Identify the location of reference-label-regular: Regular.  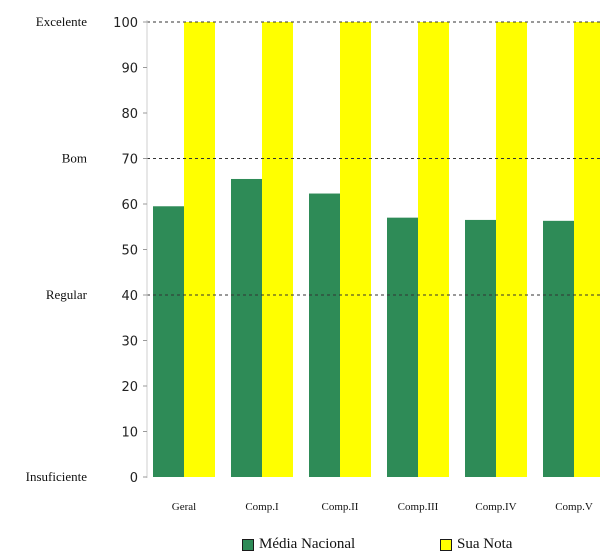
(67, 294).